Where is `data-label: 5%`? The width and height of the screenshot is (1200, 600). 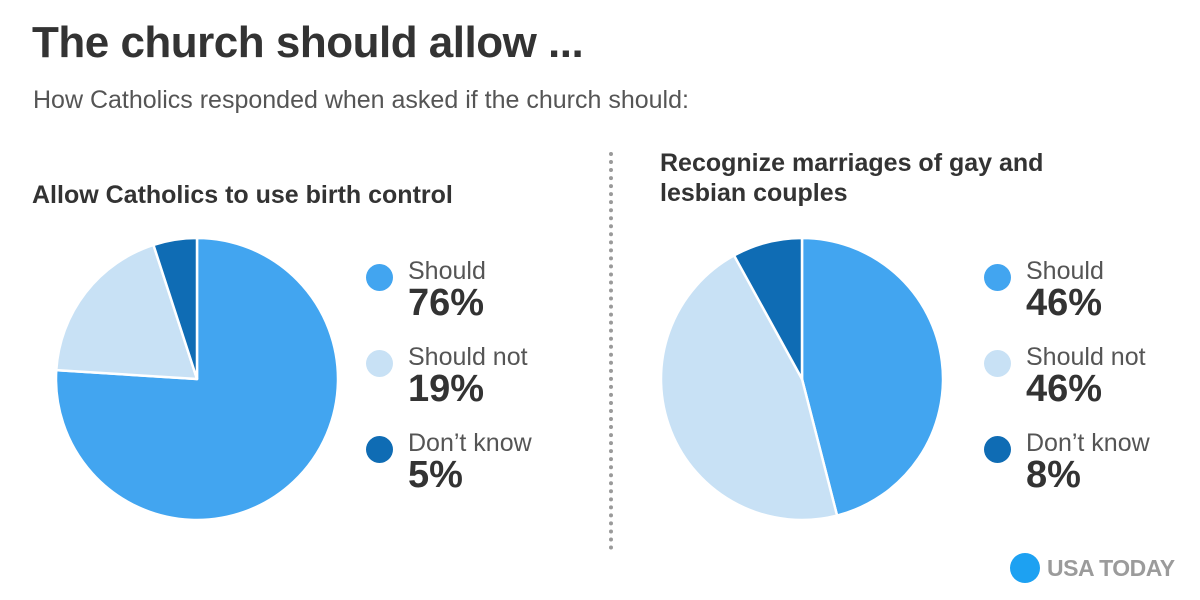
data-label: 5% is located at coordinates (435, 475).